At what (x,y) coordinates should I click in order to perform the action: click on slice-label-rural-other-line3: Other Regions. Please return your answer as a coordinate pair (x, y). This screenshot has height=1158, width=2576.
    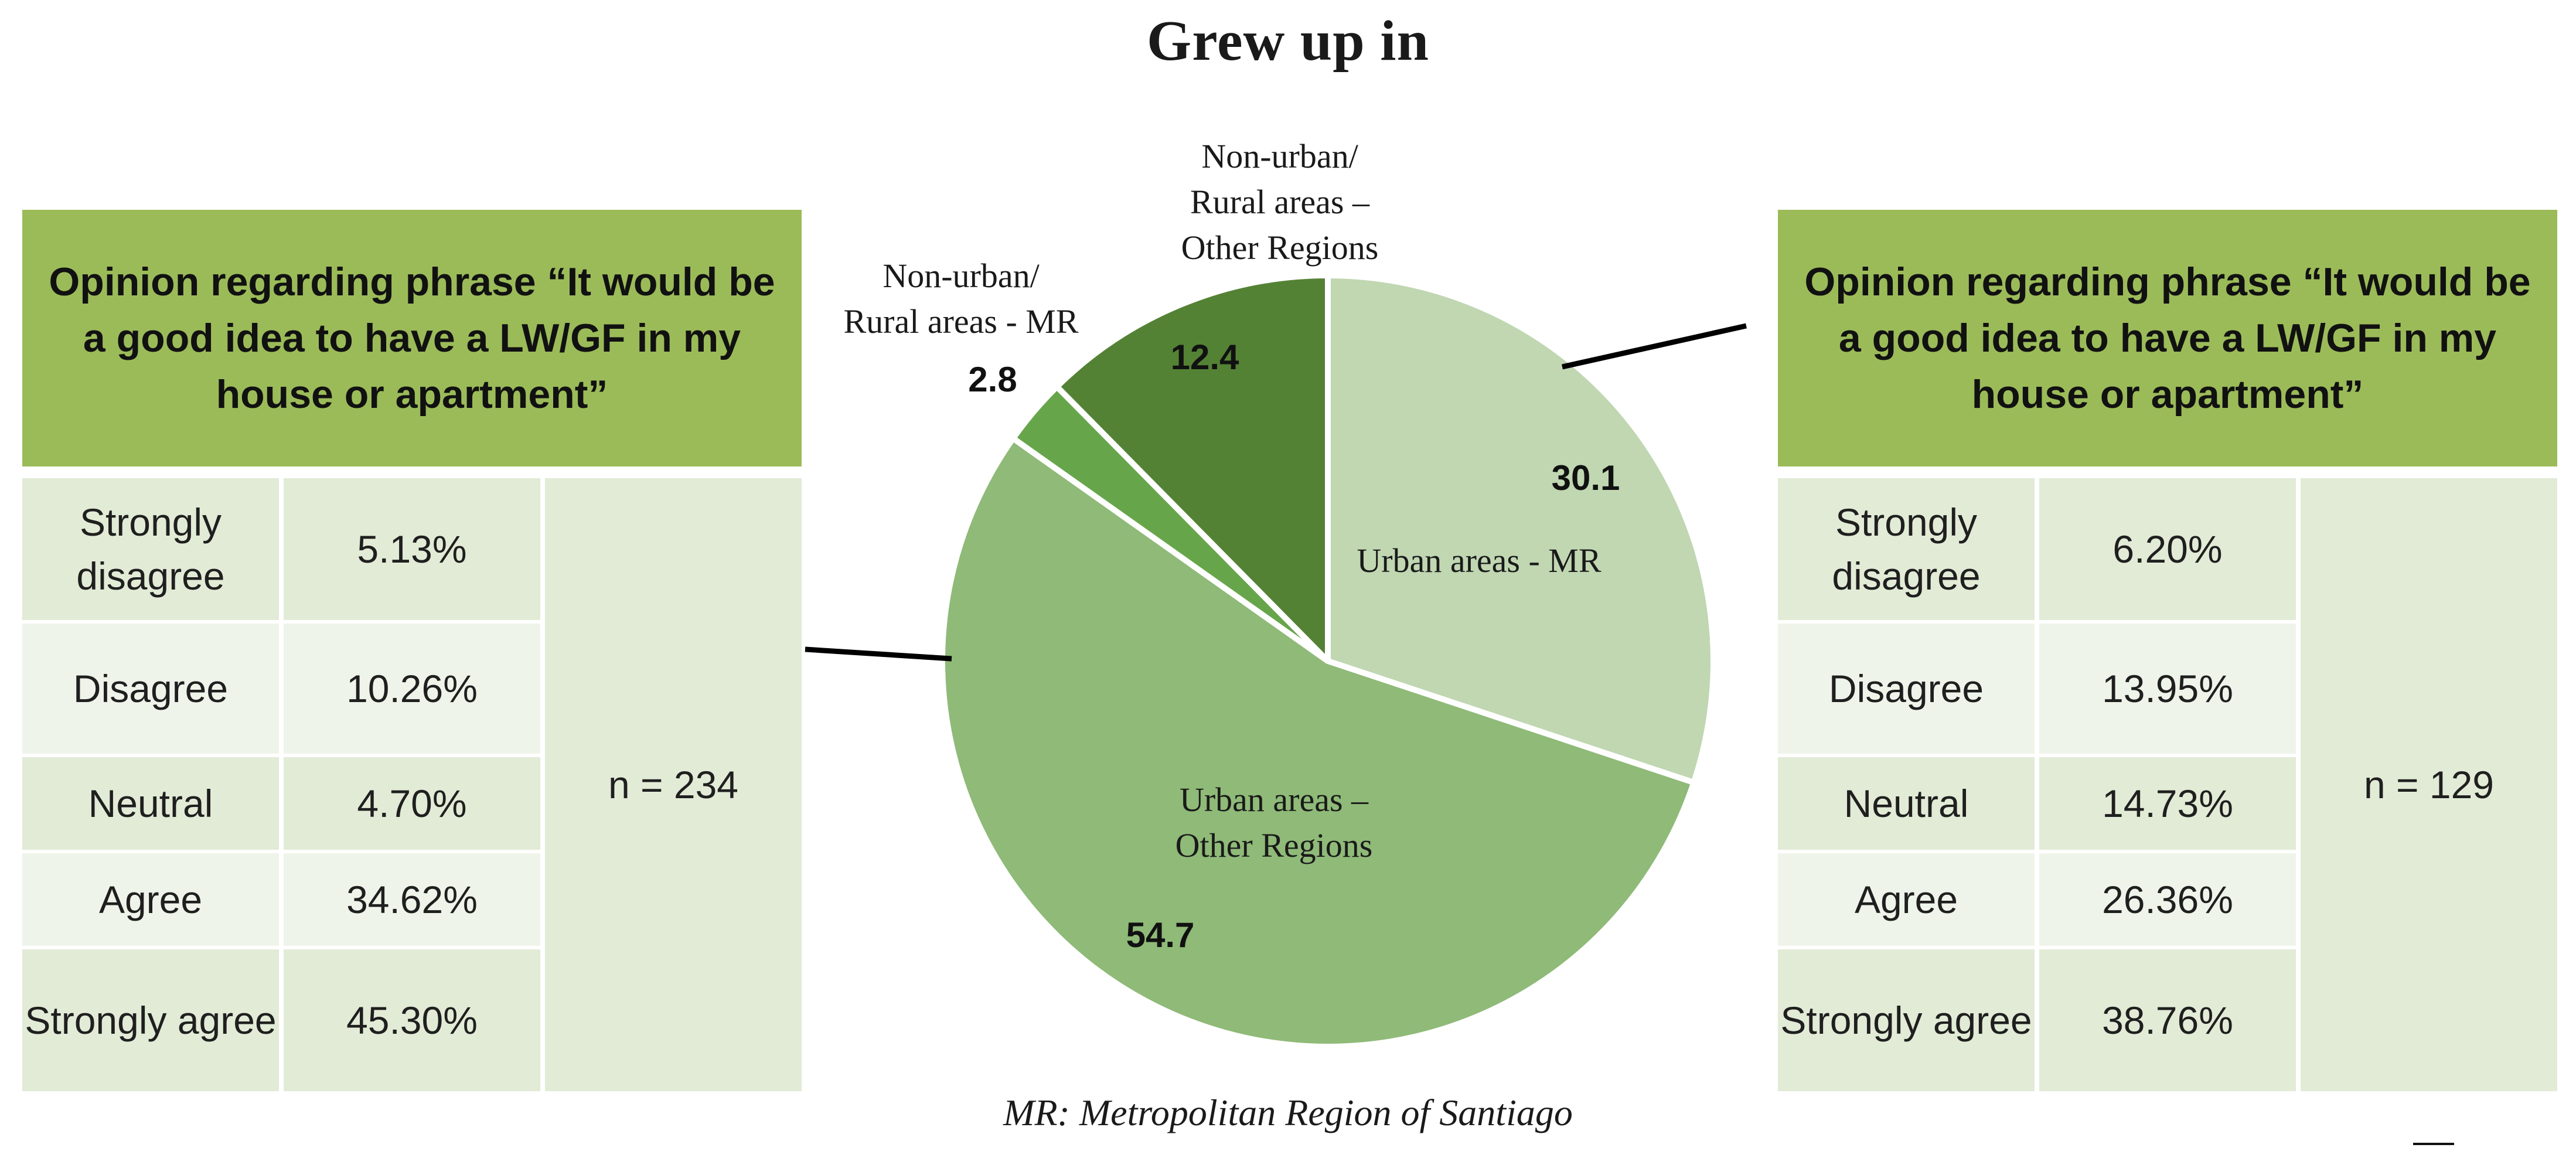
    Looking at the image, I should click on (1280, 248).